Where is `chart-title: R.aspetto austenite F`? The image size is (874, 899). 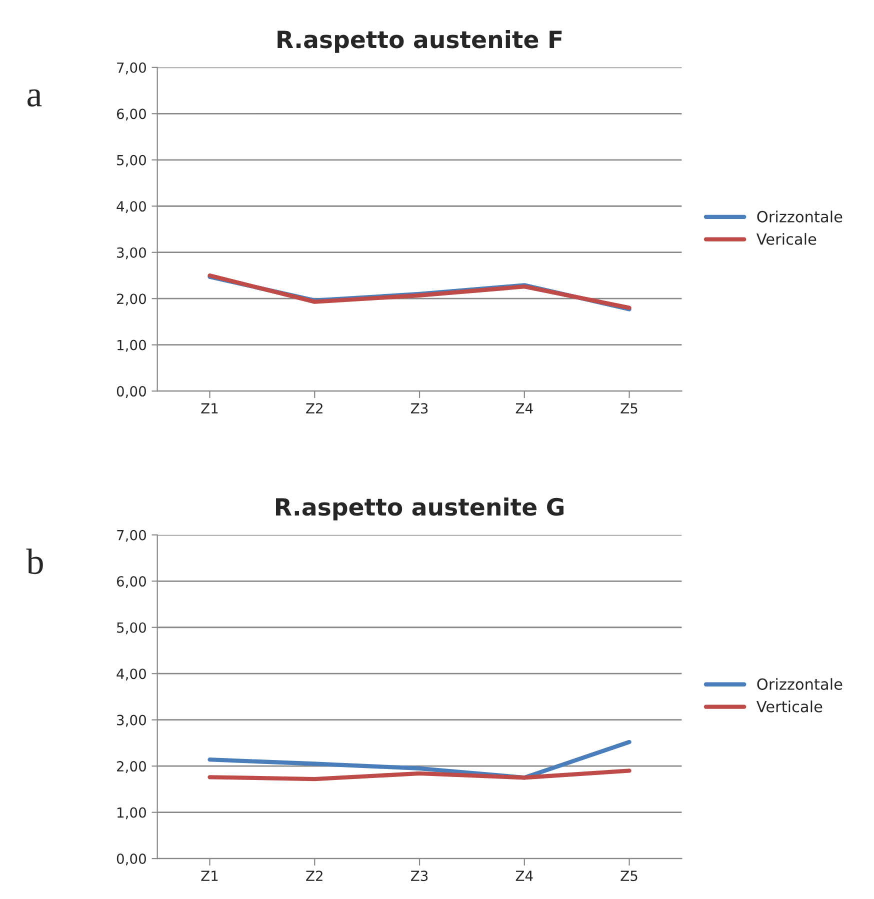
chart-title: R.aspetto austenite F is located at coordinates (420, 41).